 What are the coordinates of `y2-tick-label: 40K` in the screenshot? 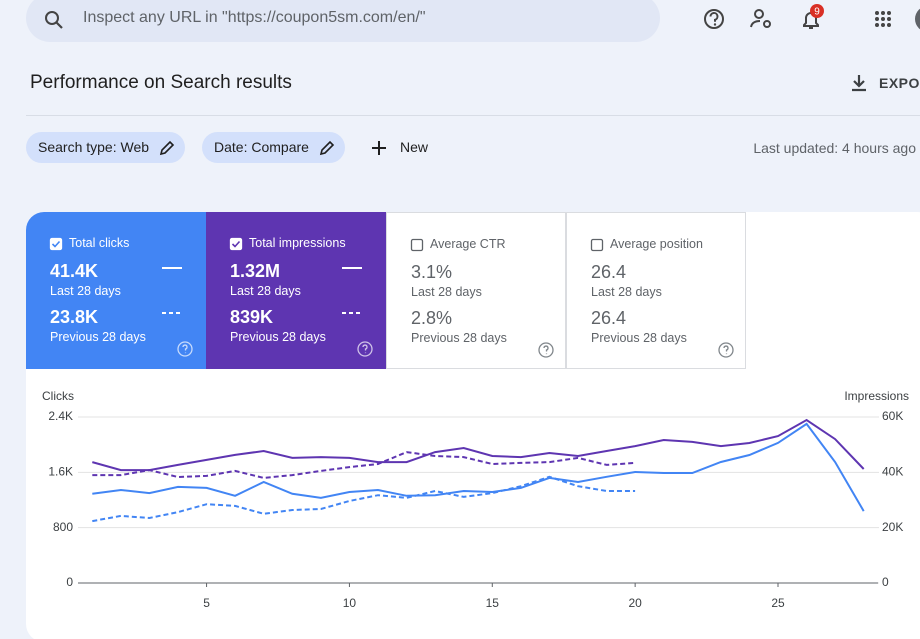 It's located at (892, 472).